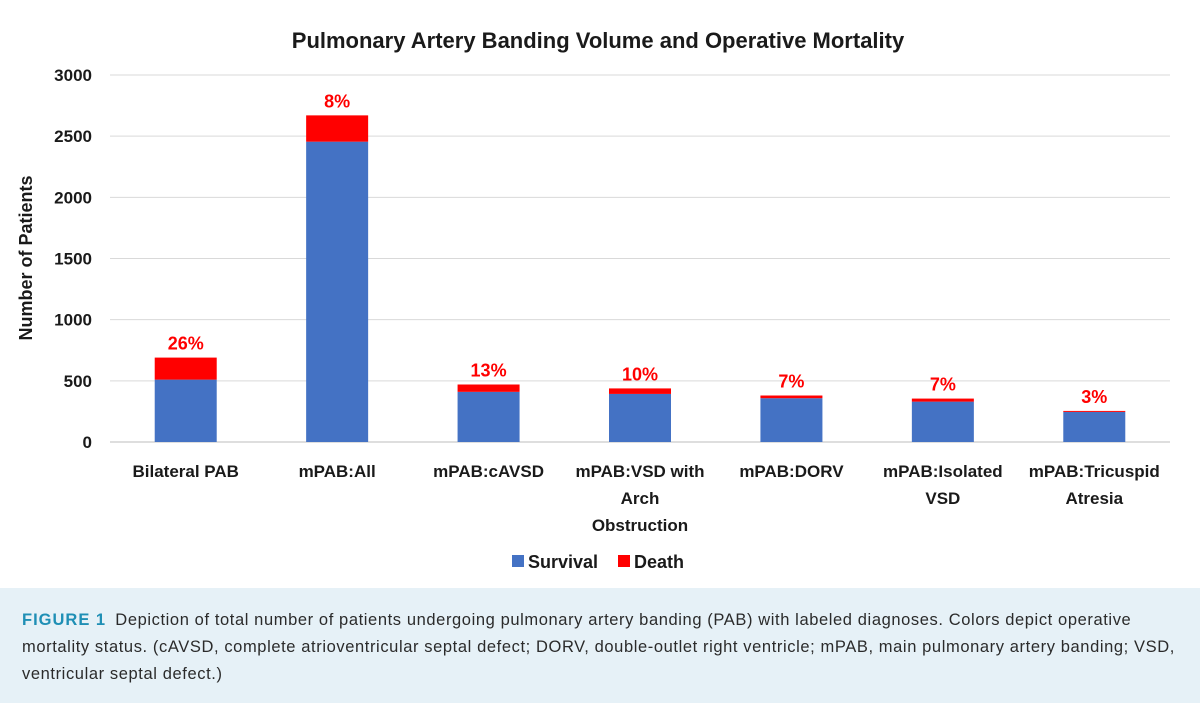  What do you see at coordinates (640, 525) in the screenshot?
I see `category-label-line: Obstruction` at bounding box center [640, 525].